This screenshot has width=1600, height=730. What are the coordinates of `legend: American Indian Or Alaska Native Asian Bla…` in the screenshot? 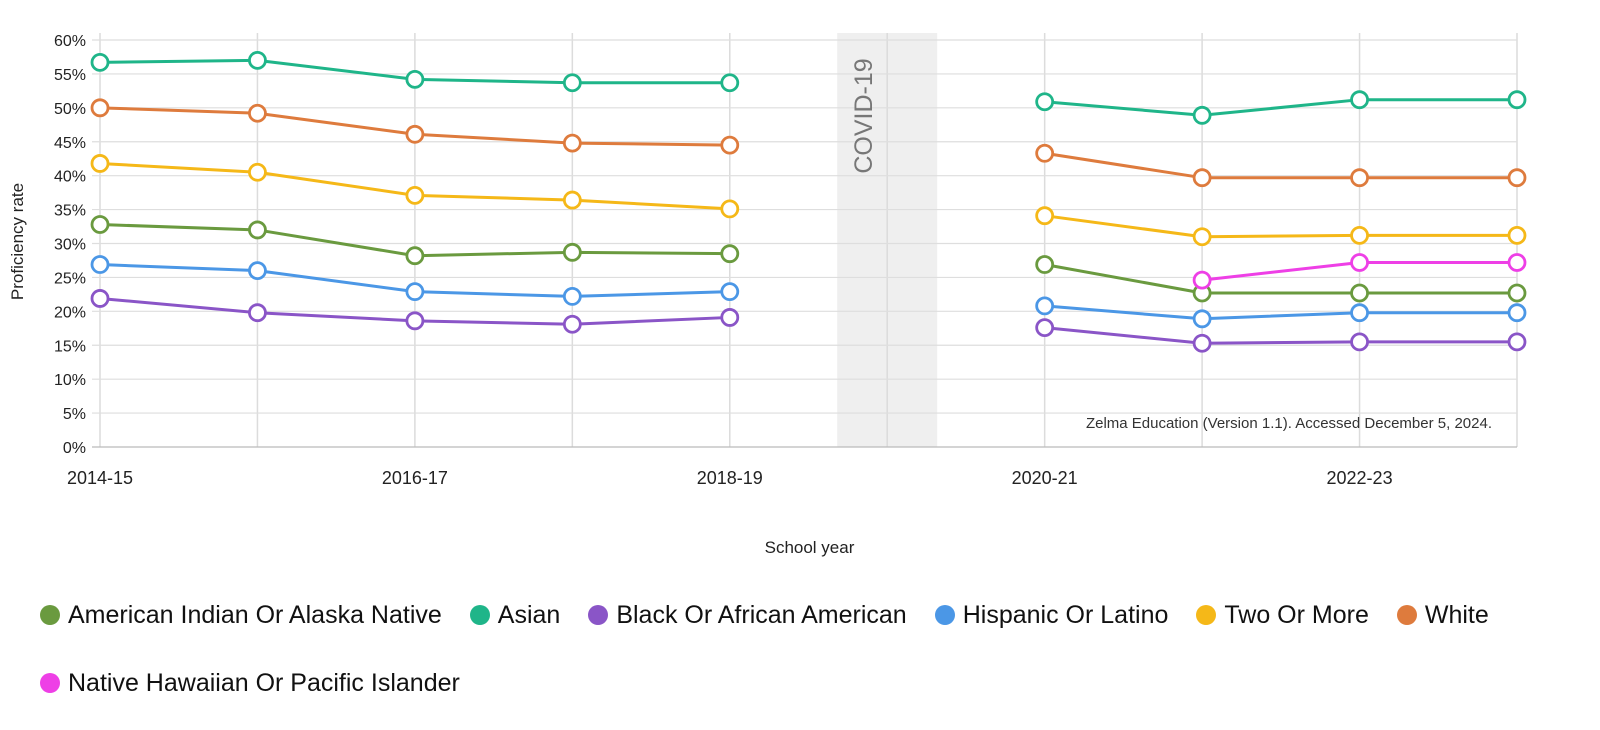 It's located at (810, 649).